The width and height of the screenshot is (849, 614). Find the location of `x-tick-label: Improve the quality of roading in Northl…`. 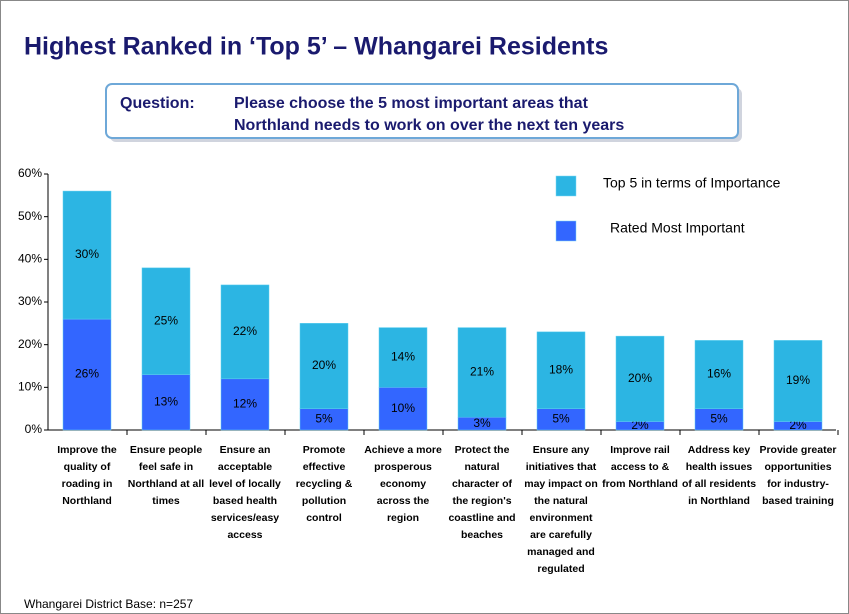

x-tick-label: Improve the quality of roading in Northl… is located at coordinates (87, 475).